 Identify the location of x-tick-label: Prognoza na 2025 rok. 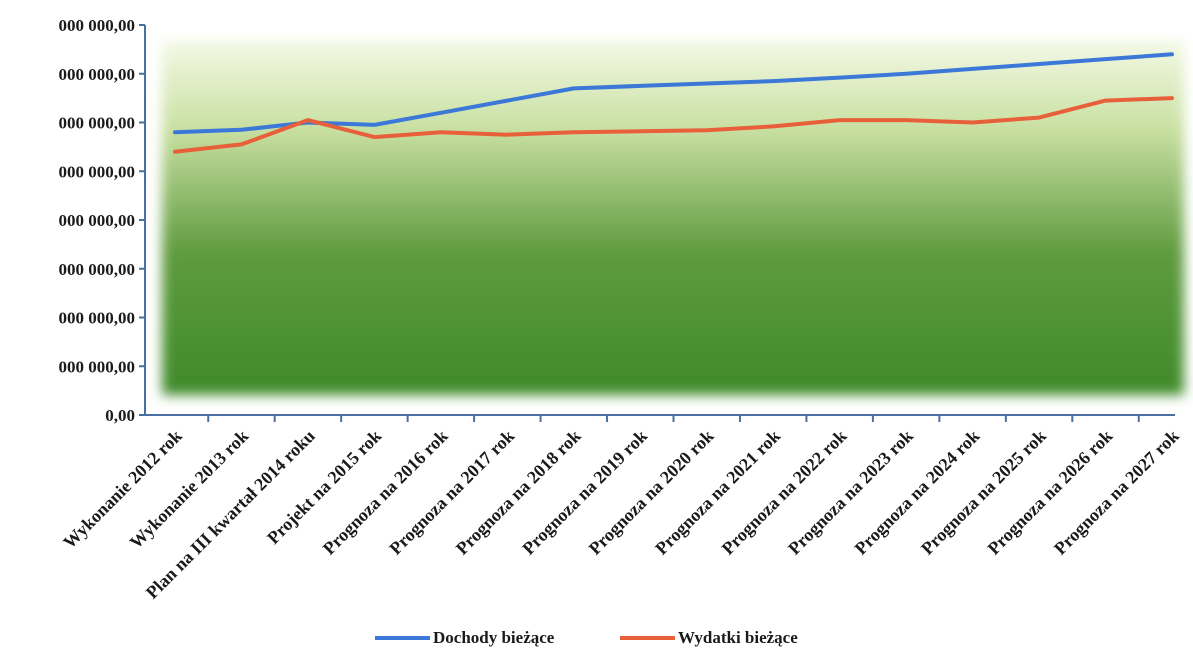
(983, 492).